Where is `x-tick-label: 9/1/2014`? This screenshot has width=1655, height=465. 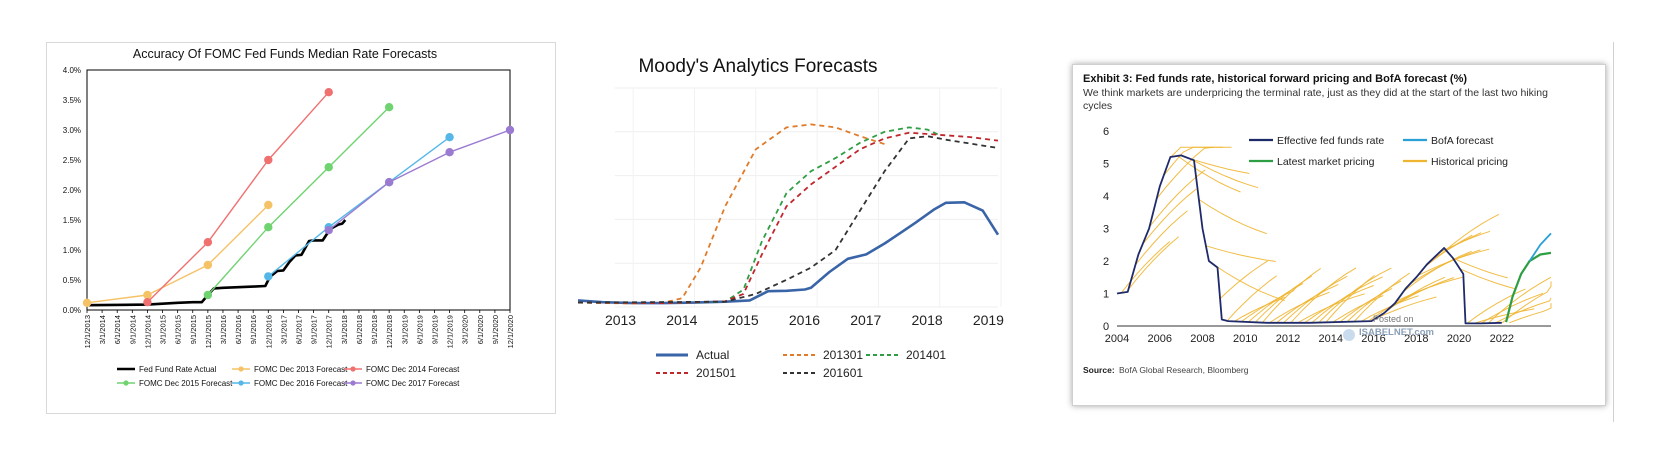 x-tick-label: 9/1/2014 is located at coordinates (132, 329).